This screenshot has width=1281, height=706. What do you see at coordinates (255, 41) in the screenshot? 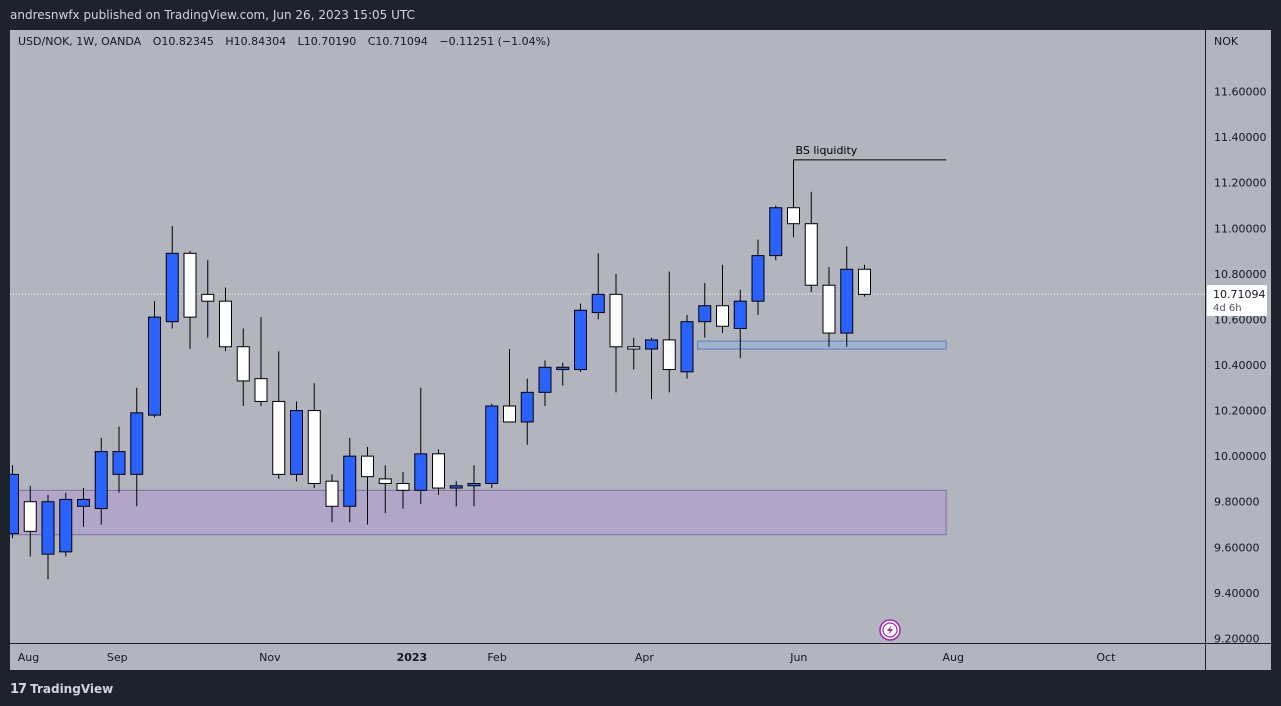
I see `ohlc-high: H10.84304` at bounding box center [255, 41].